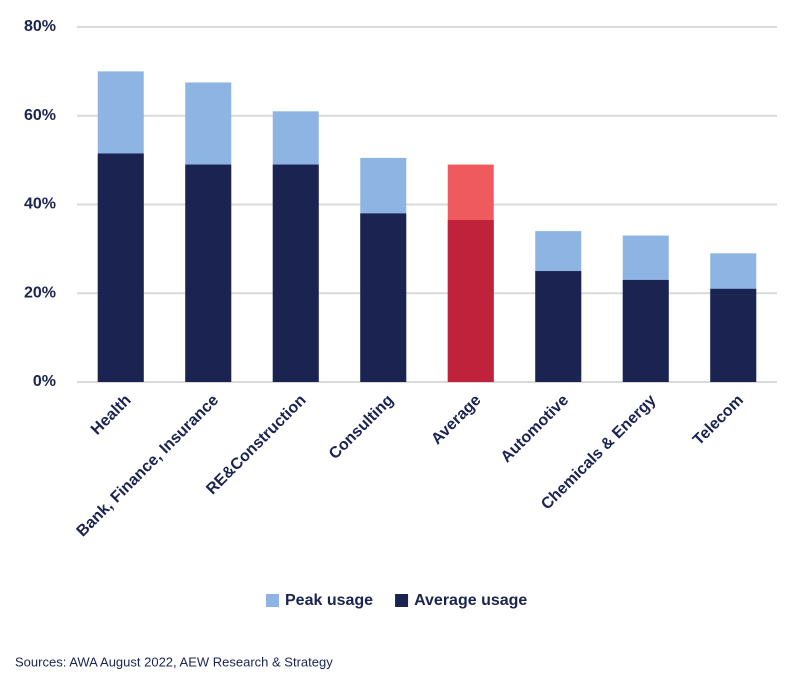 The image size is (785, 676). Describe the element at coordinates (256, 445) in the screenshot. I see `x-tick-label: RE&Construction` at that location.